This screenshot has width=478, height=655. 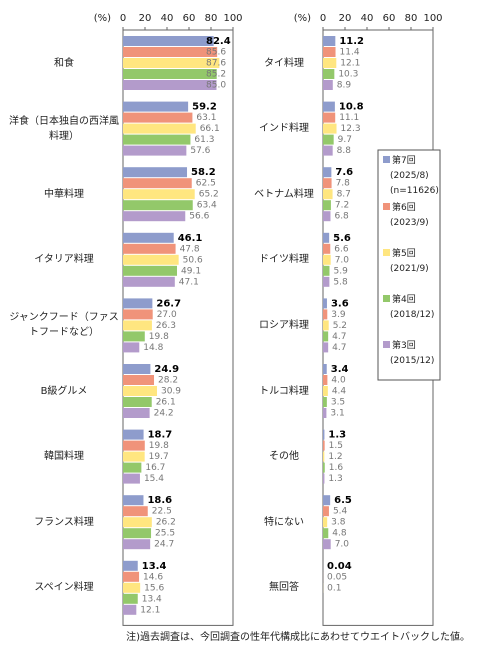 What do you see at coordinates (284, 63) in the screenshot?
I see `category-label: タイ料理` at bounding box center [284, 63].